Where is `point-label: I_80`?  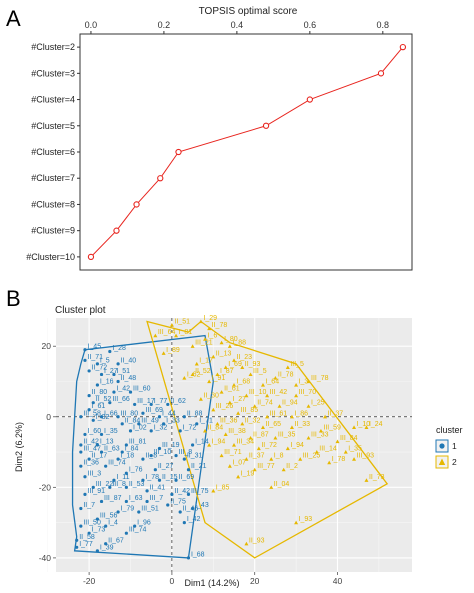
point-label: I_80 is located at coordinates (231, 339).